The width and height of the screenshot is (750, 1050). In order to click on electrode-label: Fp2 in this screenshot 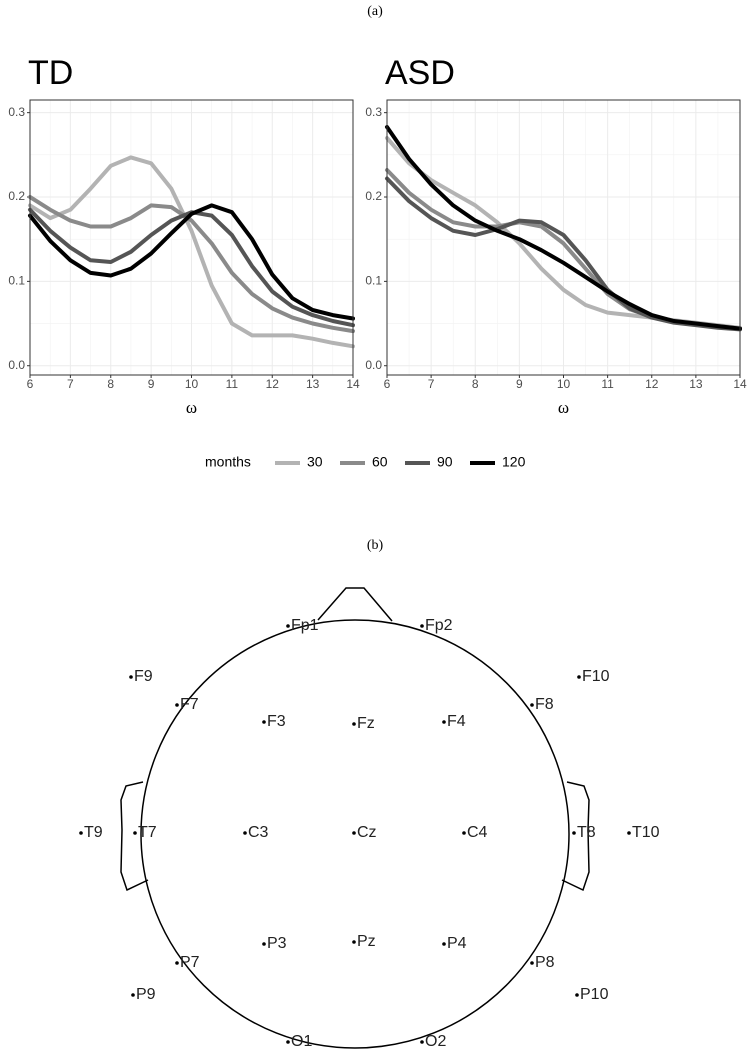, I will do `click(439, 625)`.